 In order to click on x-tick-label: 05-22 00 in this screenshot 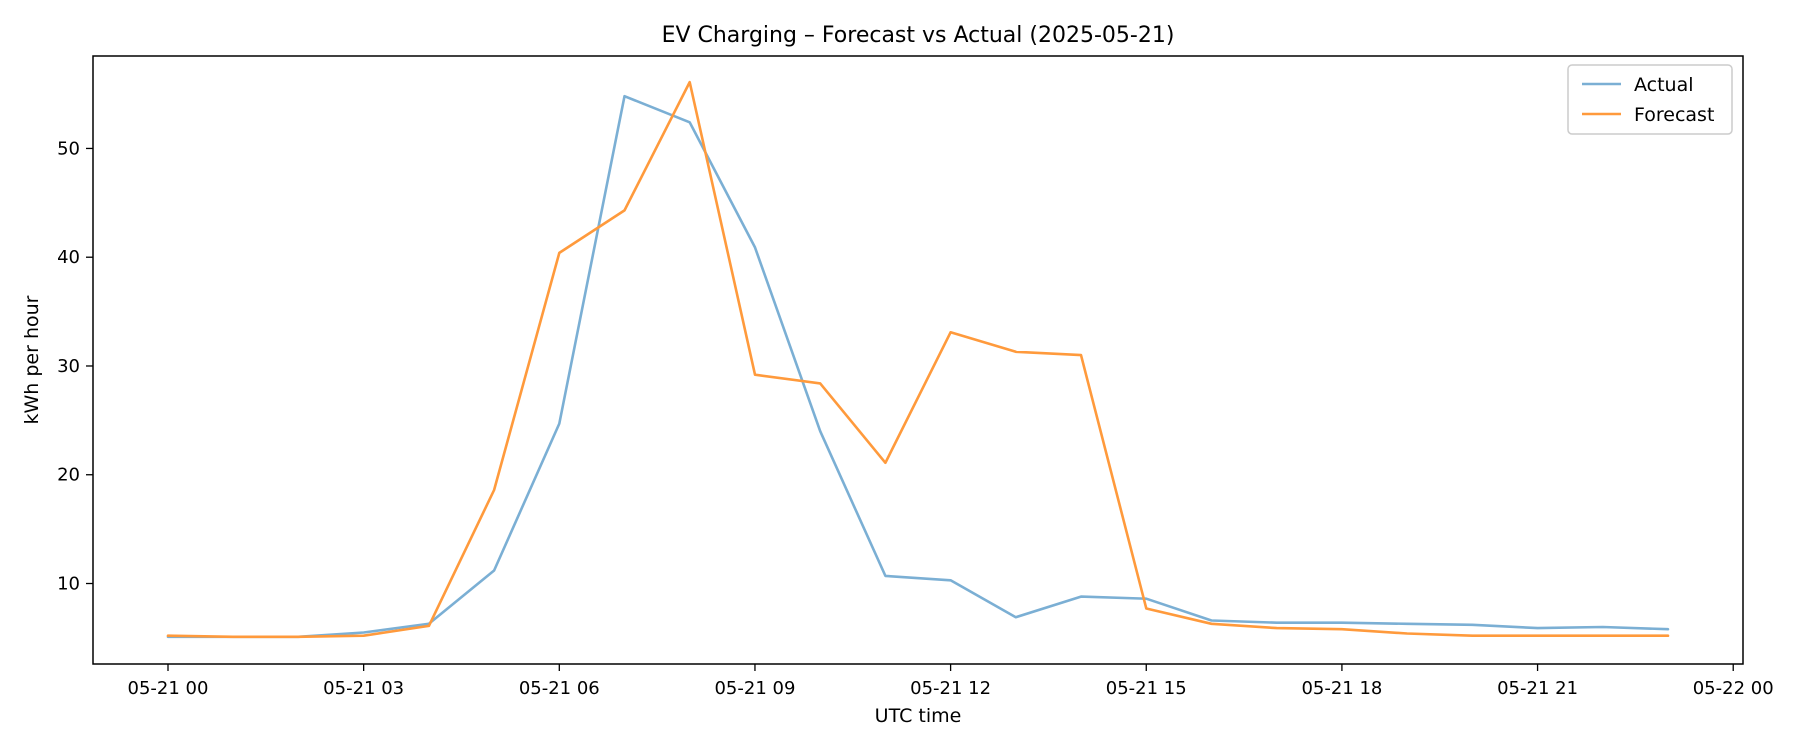, I will do `click(1733, 688)`.